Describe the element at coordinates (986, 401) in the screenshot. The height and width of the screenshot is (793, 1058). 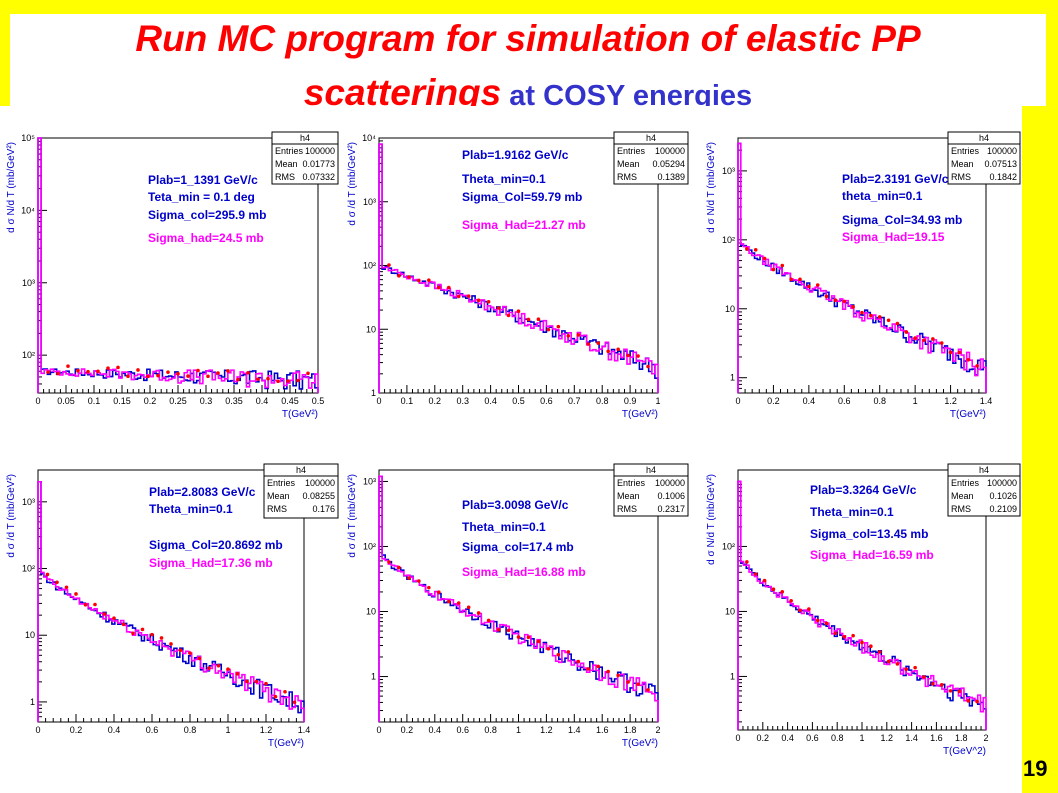
I see `x-tick-label: 1.4` at that location.